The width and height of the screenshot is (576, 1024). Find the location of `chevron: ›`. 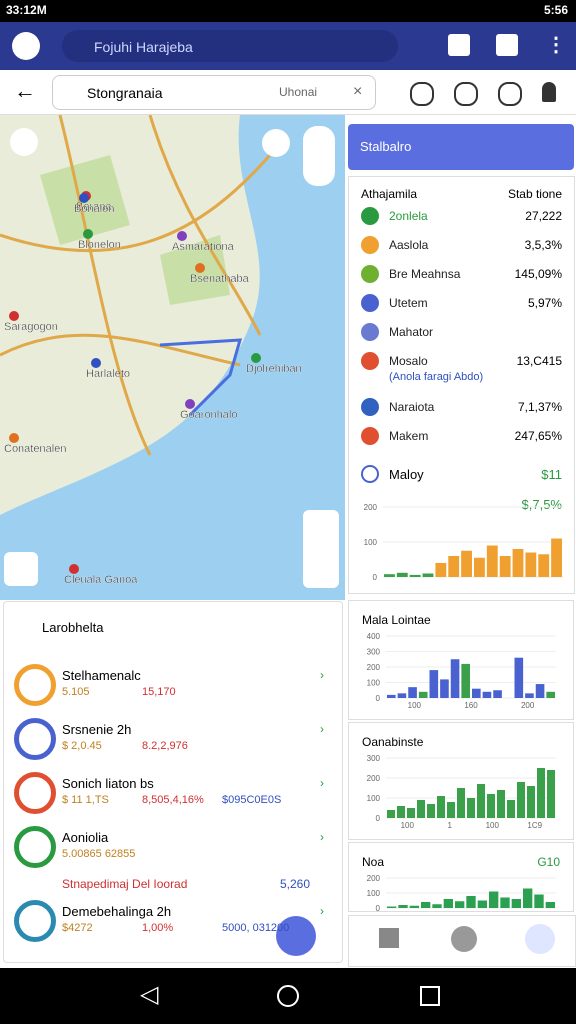

chevron: › is located at coordinates (322, 729).